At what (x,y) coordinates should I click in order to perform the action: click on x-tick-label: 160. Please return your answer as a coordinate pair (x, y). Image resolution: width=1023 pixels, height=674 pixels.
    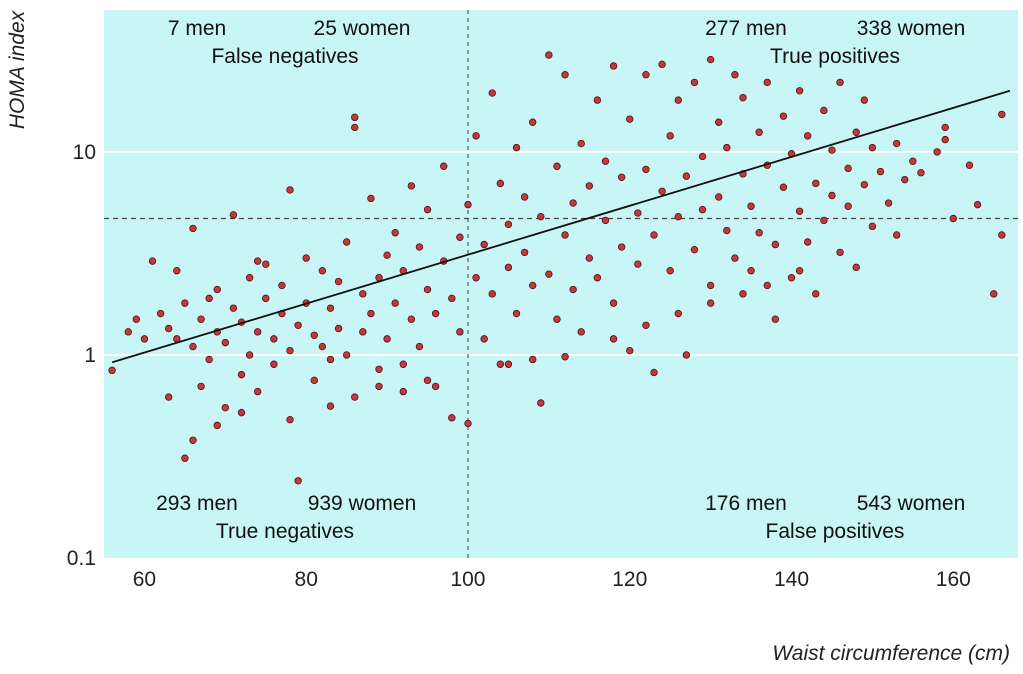
    Looking at the image, I should click on (953, 579).